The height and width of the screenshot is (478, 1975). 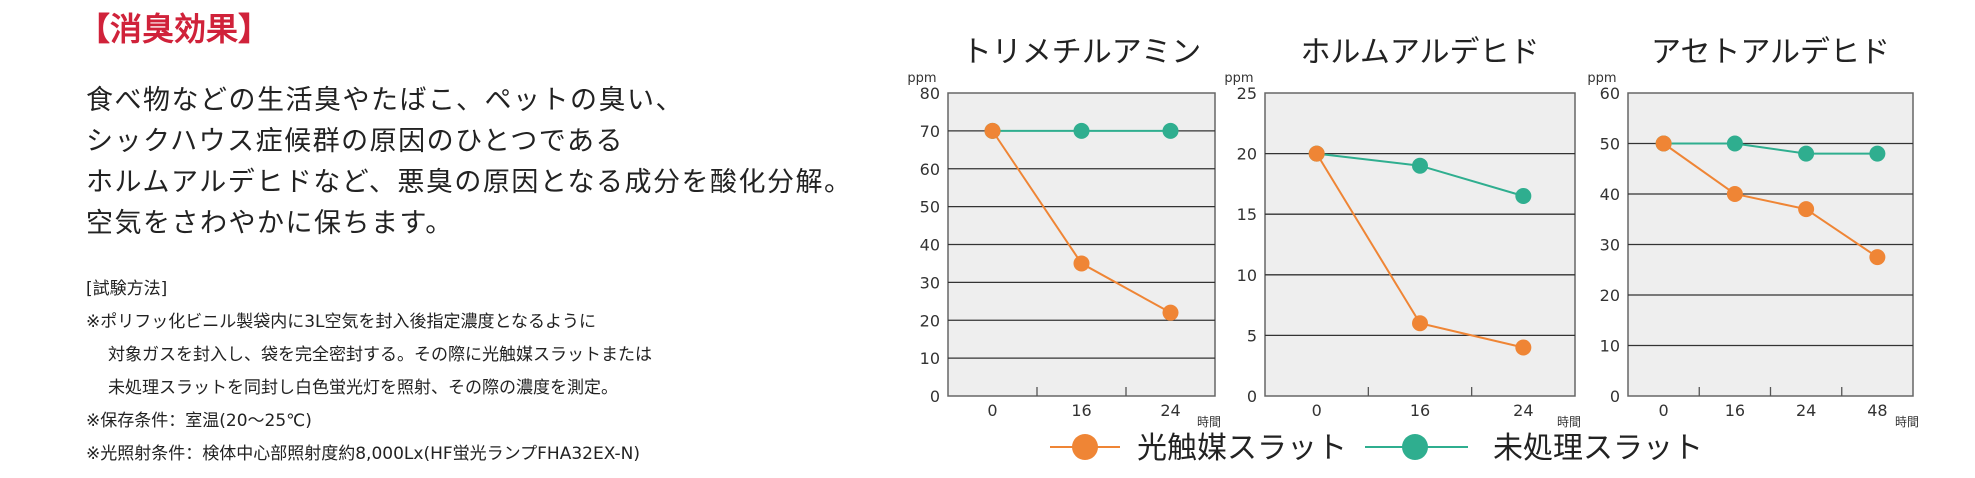 I want to click on y-tick-label: 70, so click(x=930, y=131).